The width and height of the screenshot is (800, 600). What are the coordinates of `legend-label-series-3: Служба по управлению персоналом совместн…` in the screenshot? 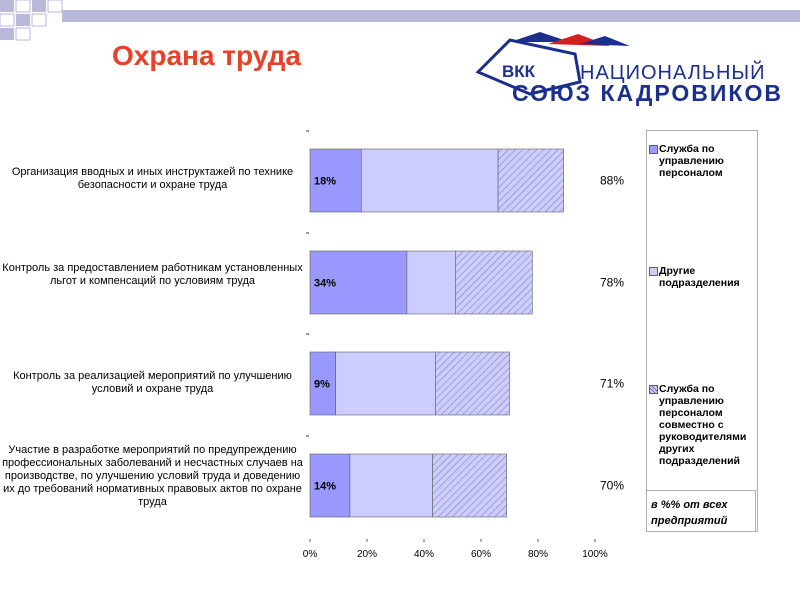 It's located at (703, 425).